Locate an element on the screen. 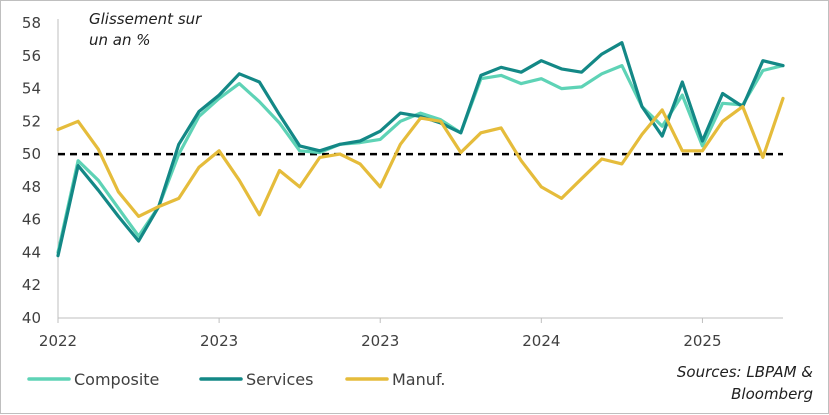  x-tick-labels: 2022 2023 2023 2024 2025 is located at coordinates (380, 341).